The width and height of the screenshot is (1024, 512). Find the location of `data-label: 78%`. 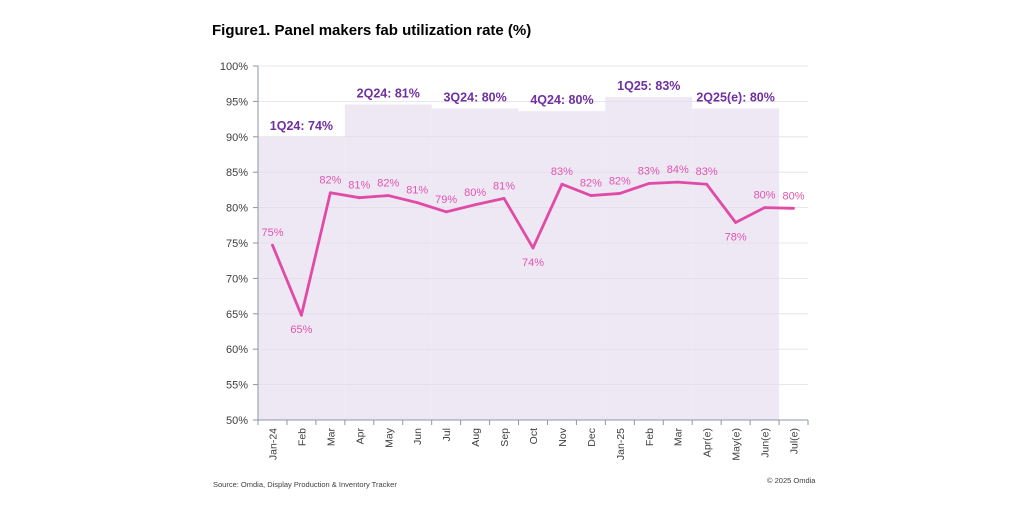

data-label: 78% is located at coordinates (736, 237).